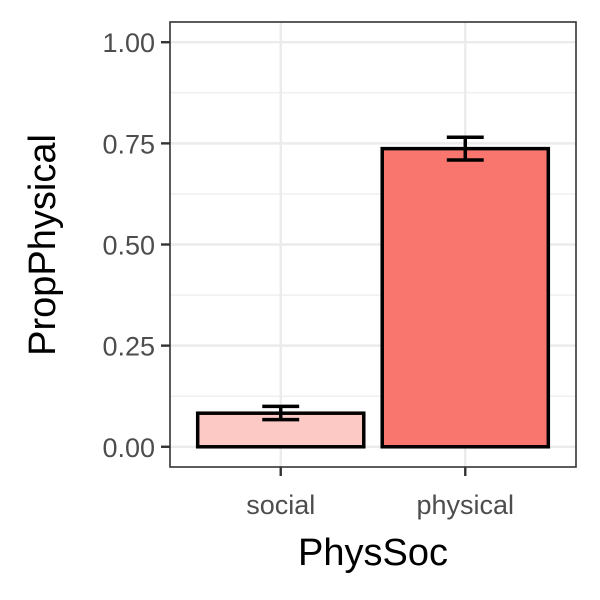  What do you see at coordinates (465, 505) in the screenshot?
I see `x-tick-label: physical` at bounding box center [465, 505].